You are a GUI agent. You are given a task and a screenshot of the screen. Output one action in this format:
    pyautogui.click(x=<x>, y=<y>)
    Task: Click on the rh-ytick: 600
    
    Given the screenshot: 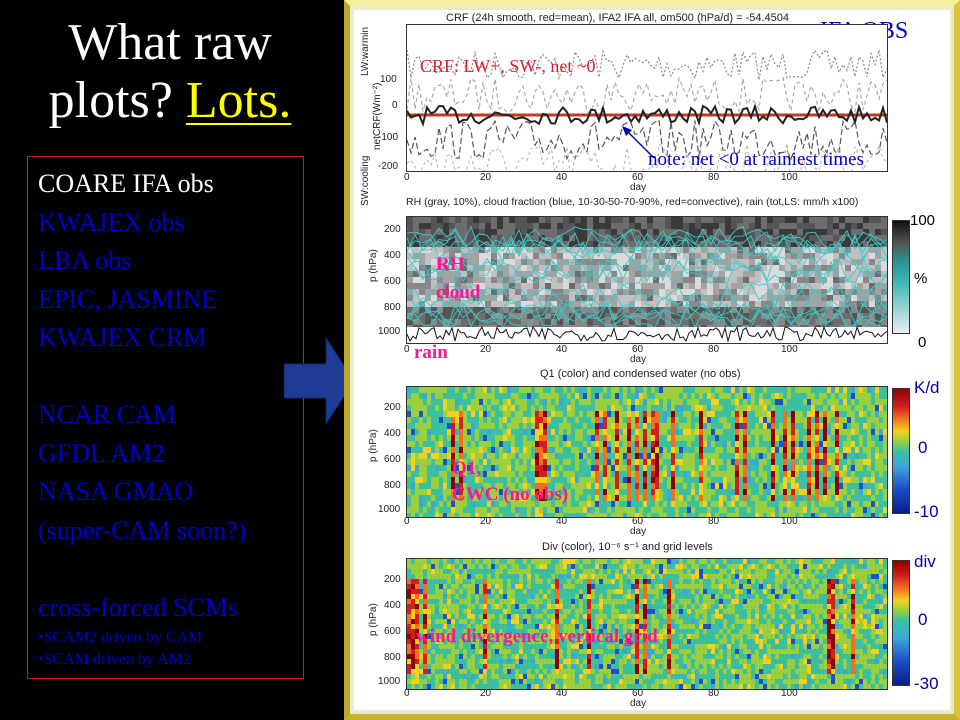 What is the action you would take?
    pyautogui.click(x=392, y=281)
    